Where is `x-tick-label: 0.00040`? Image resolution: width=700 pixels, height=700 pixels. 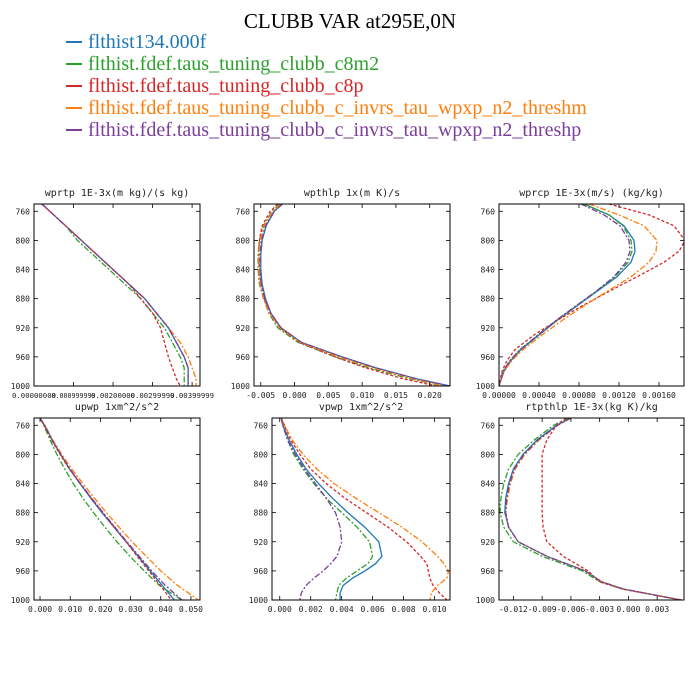
x-tick-label: 0.00040 is located at coordinates (539, 395).